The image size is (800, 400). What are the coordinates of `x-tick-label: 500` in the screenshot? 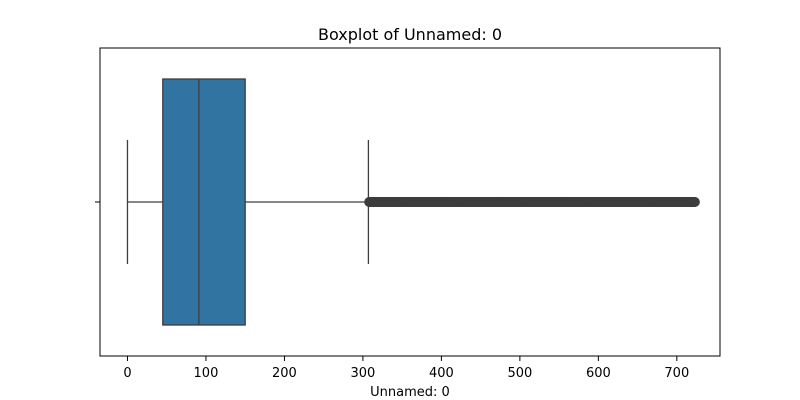 It's located at (519, 373).